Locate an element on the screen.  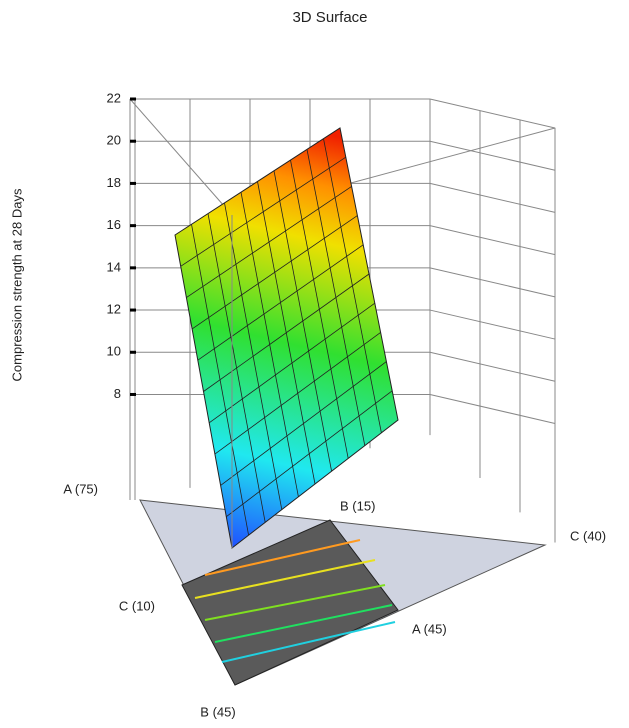
z-tick-label: 14 is located at coordinates (114, 266).